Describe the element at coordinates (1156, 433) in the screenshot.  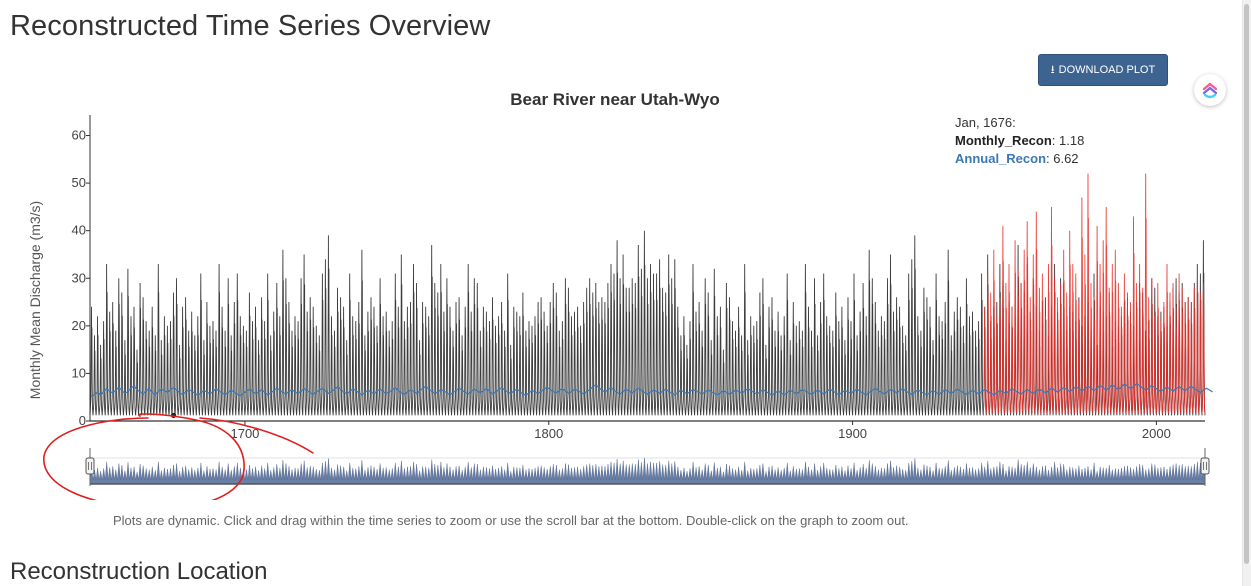
I see `x-tick-label: 2000` at that location.